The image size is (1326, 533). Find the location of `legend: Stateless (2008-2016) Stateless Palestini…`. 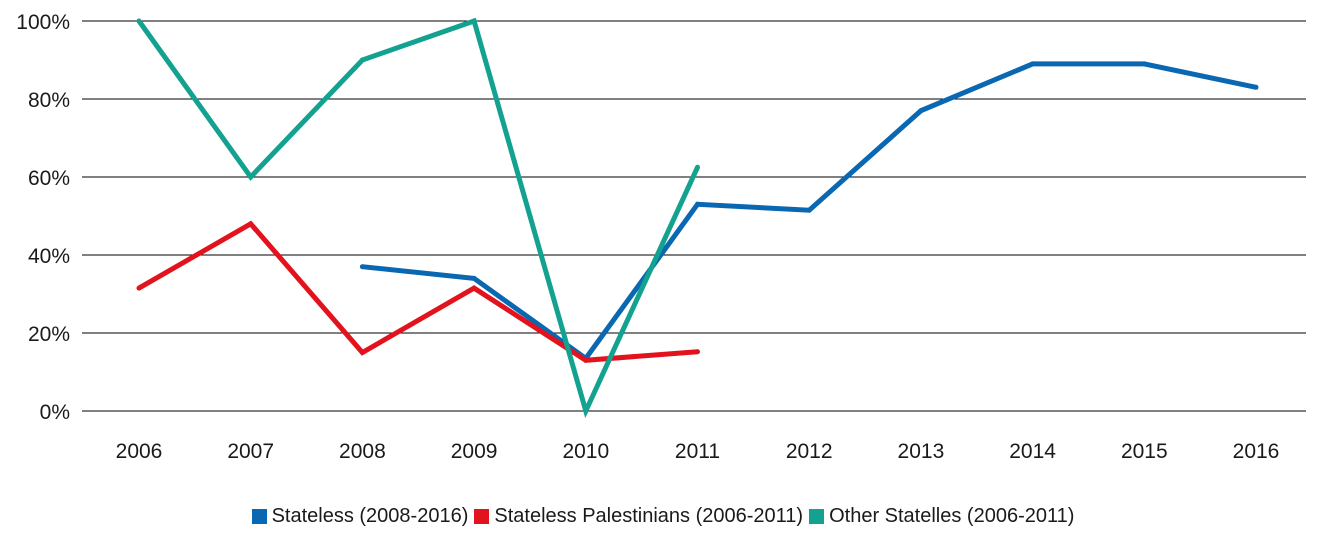

legend: Stateless (2008-2016) Stateless Palestini… is located at coordinates (663, 516).